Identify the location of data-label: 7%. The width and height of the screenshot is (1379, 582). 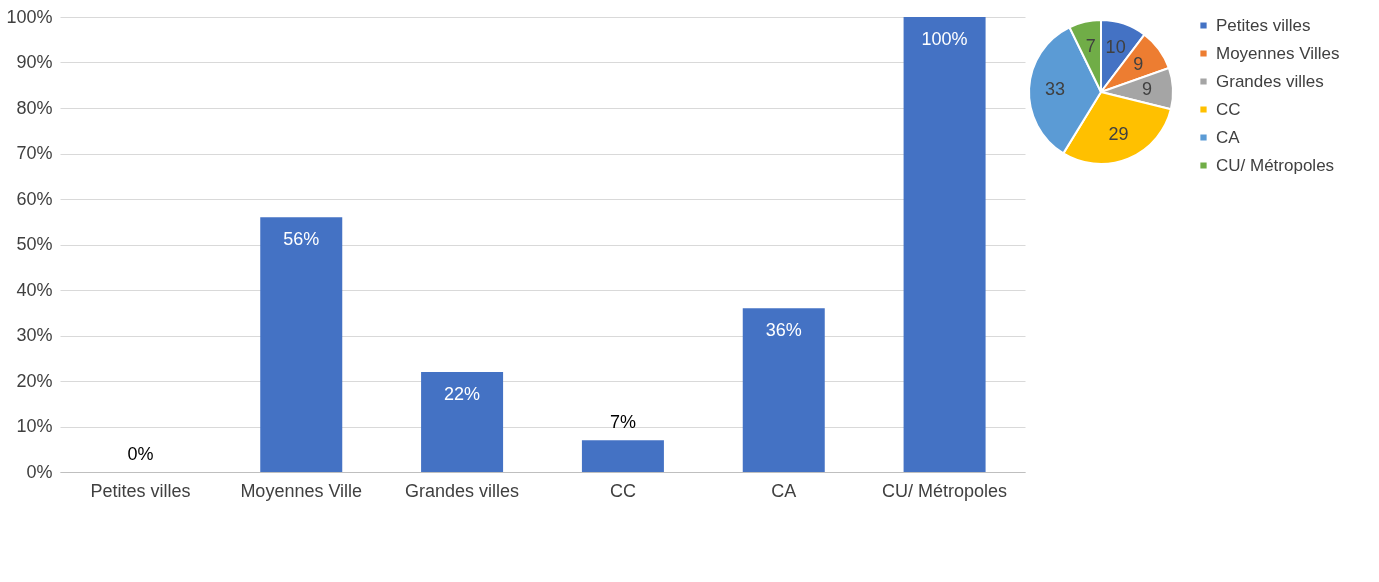
(622, 422).